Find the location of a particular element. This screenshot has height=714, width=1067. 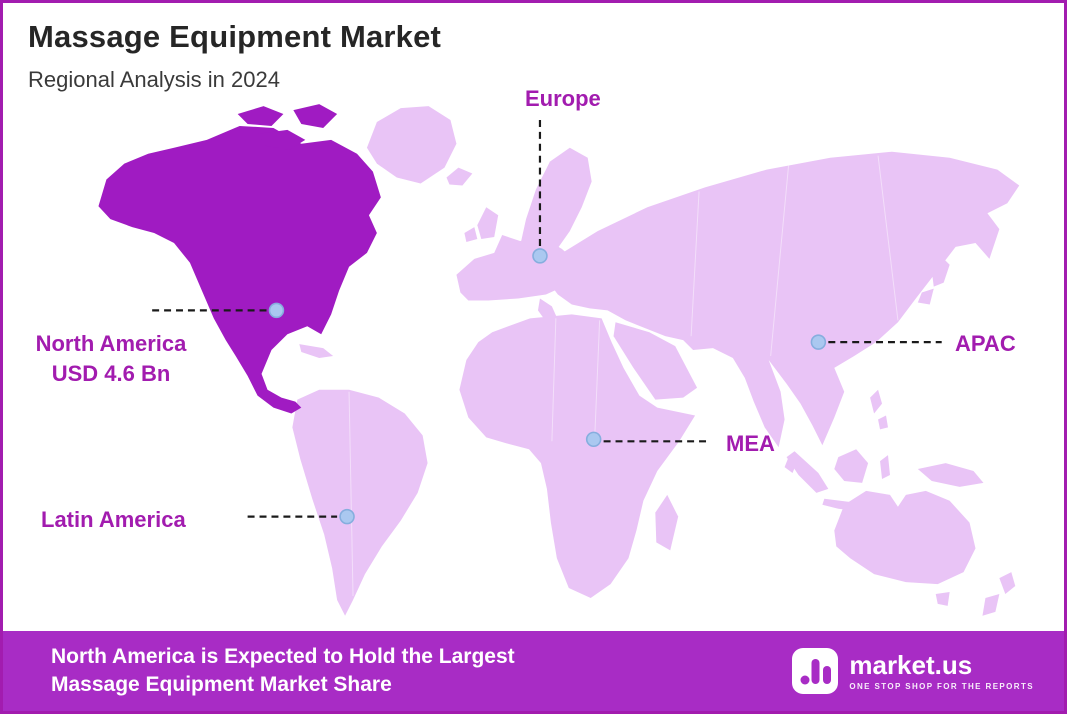

south-america-region is located at coordinates (360, 502).